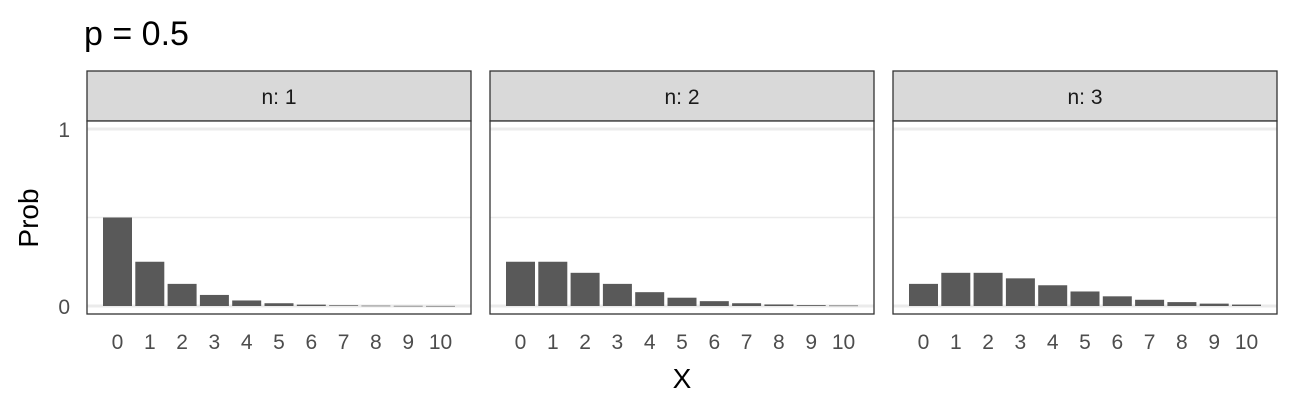 The width and height of the screenshot is (1296, 410). Describe the element at coordinates (64, 307) in the screenshot. I see `y-tick-label: 0` at that location.